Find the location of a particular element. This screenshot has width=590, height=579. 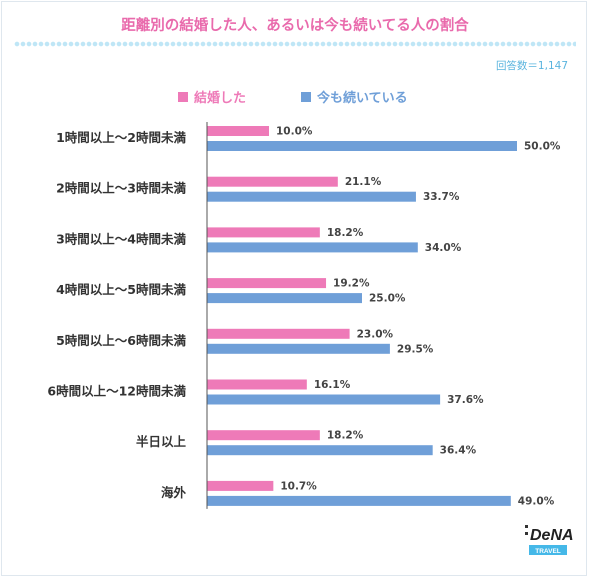

dena-travel-logo: DeNA TRAVEL is located at coordinates (549, 540).